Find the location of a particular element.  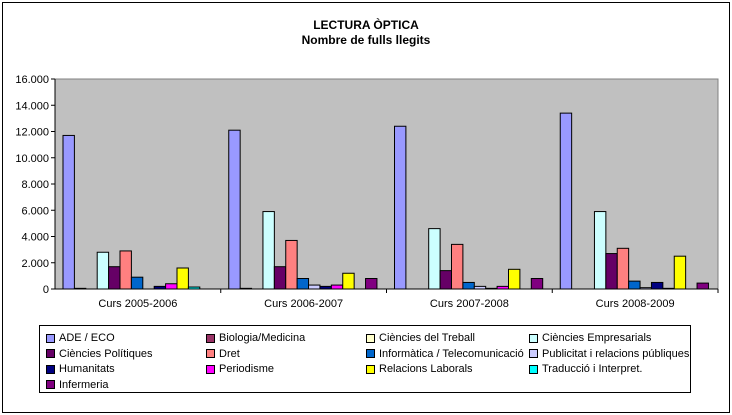

legend-label: Informàtica / Telecomunicació is located at coordinates (451, 353).